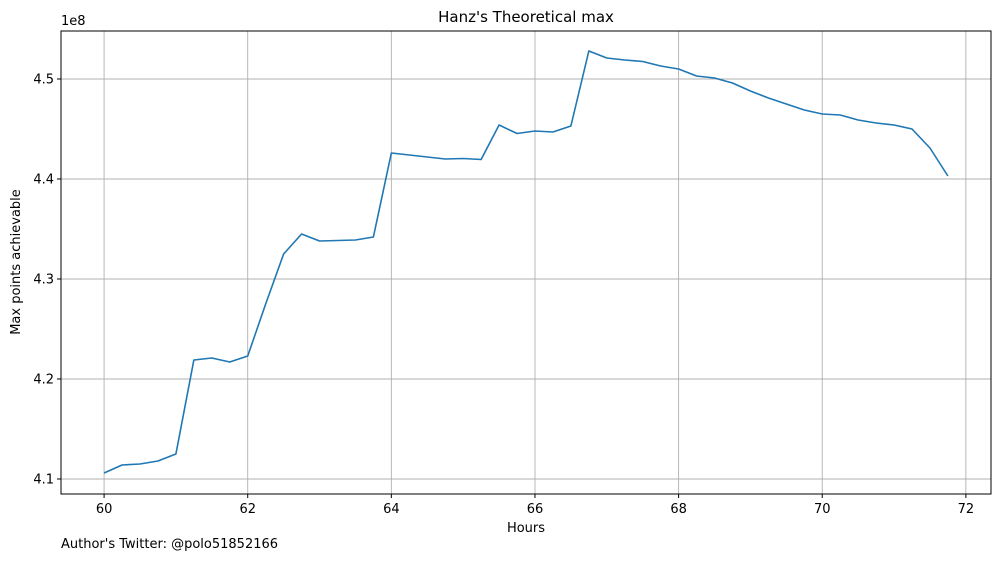 The image size is (1001, 562). Describe the element at coordinates (822, 509) in the screenshot. I see `x-tick-label: 70` at that location.